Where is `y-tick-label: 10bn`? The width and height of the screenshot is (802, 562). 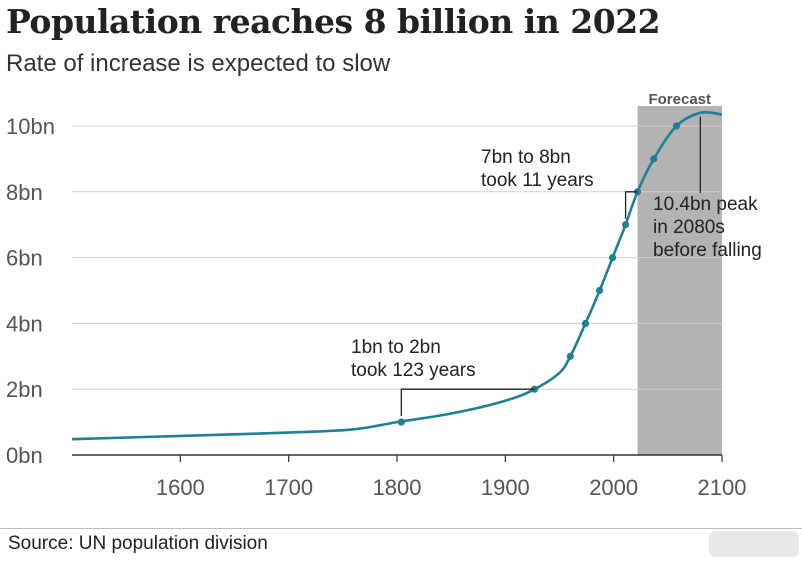 y-tick-label: 10bn is located at coordinates (30, 126).